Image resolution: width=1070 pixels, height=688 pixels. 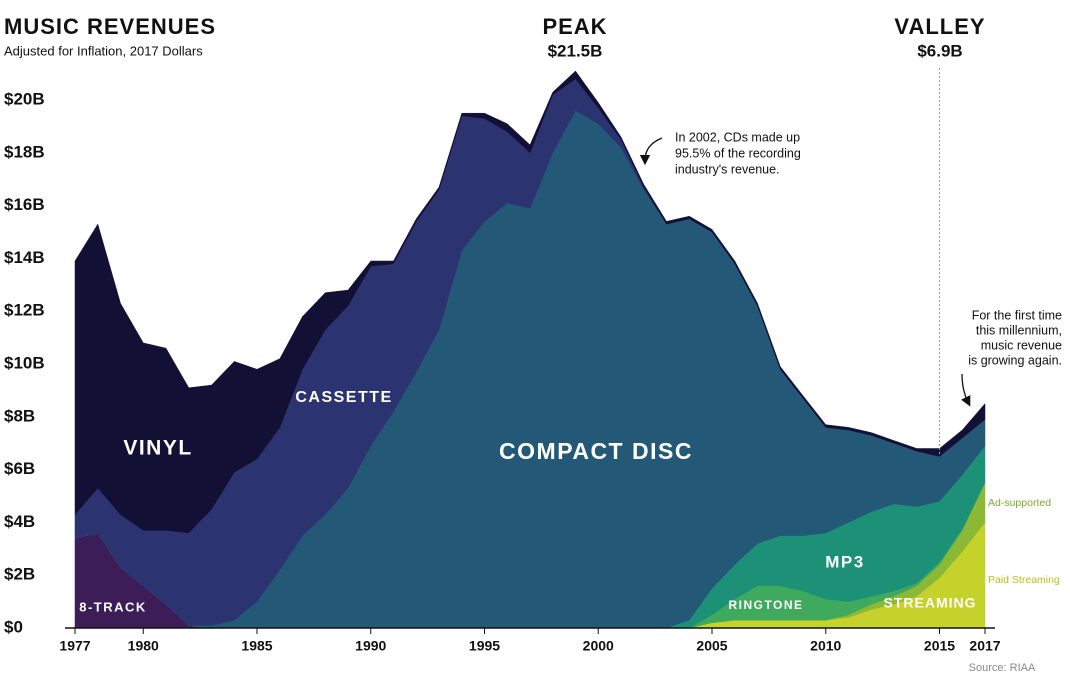 What do you see at coordinates (575, 50) in the screenshot?
I see `peak-value: $21.5B` at bounding box center [575, 50].